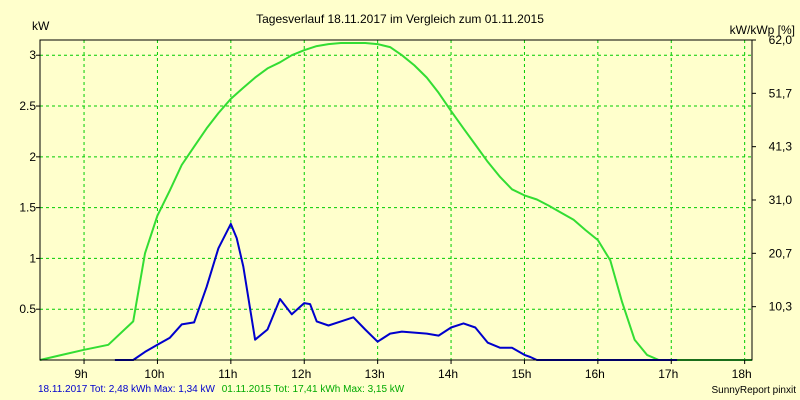 Image resolution: width=800 pixels, height=400 pixels. I want to click on x-tick-label: 10h, so click(154, 374).